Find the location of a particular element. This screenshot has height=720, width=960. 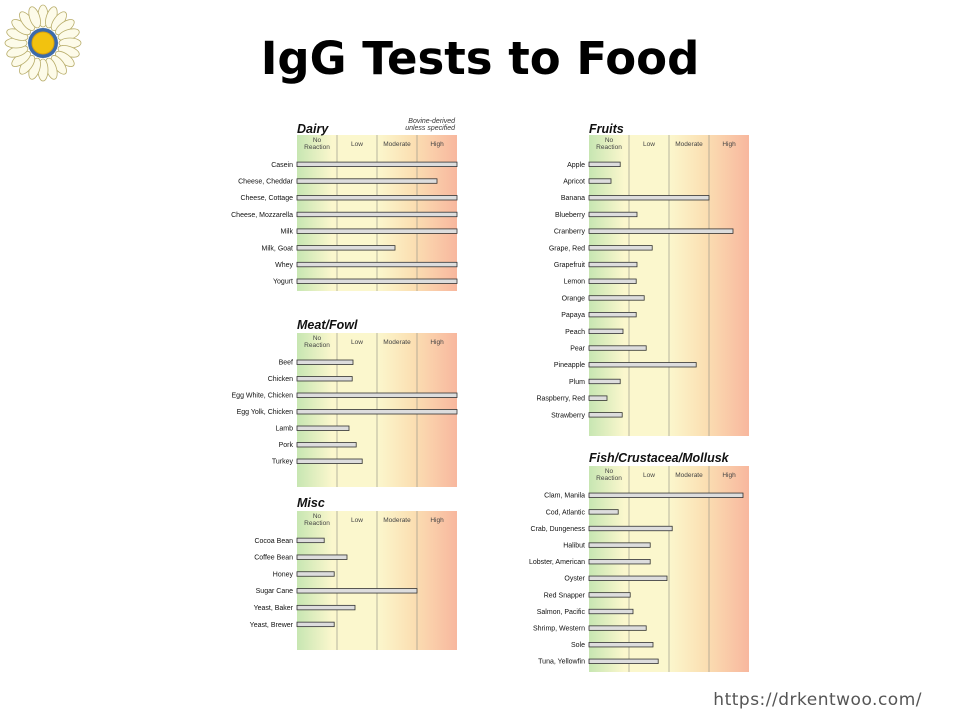

bar-tuna-yellowfin is located at coordinates (623, 661).